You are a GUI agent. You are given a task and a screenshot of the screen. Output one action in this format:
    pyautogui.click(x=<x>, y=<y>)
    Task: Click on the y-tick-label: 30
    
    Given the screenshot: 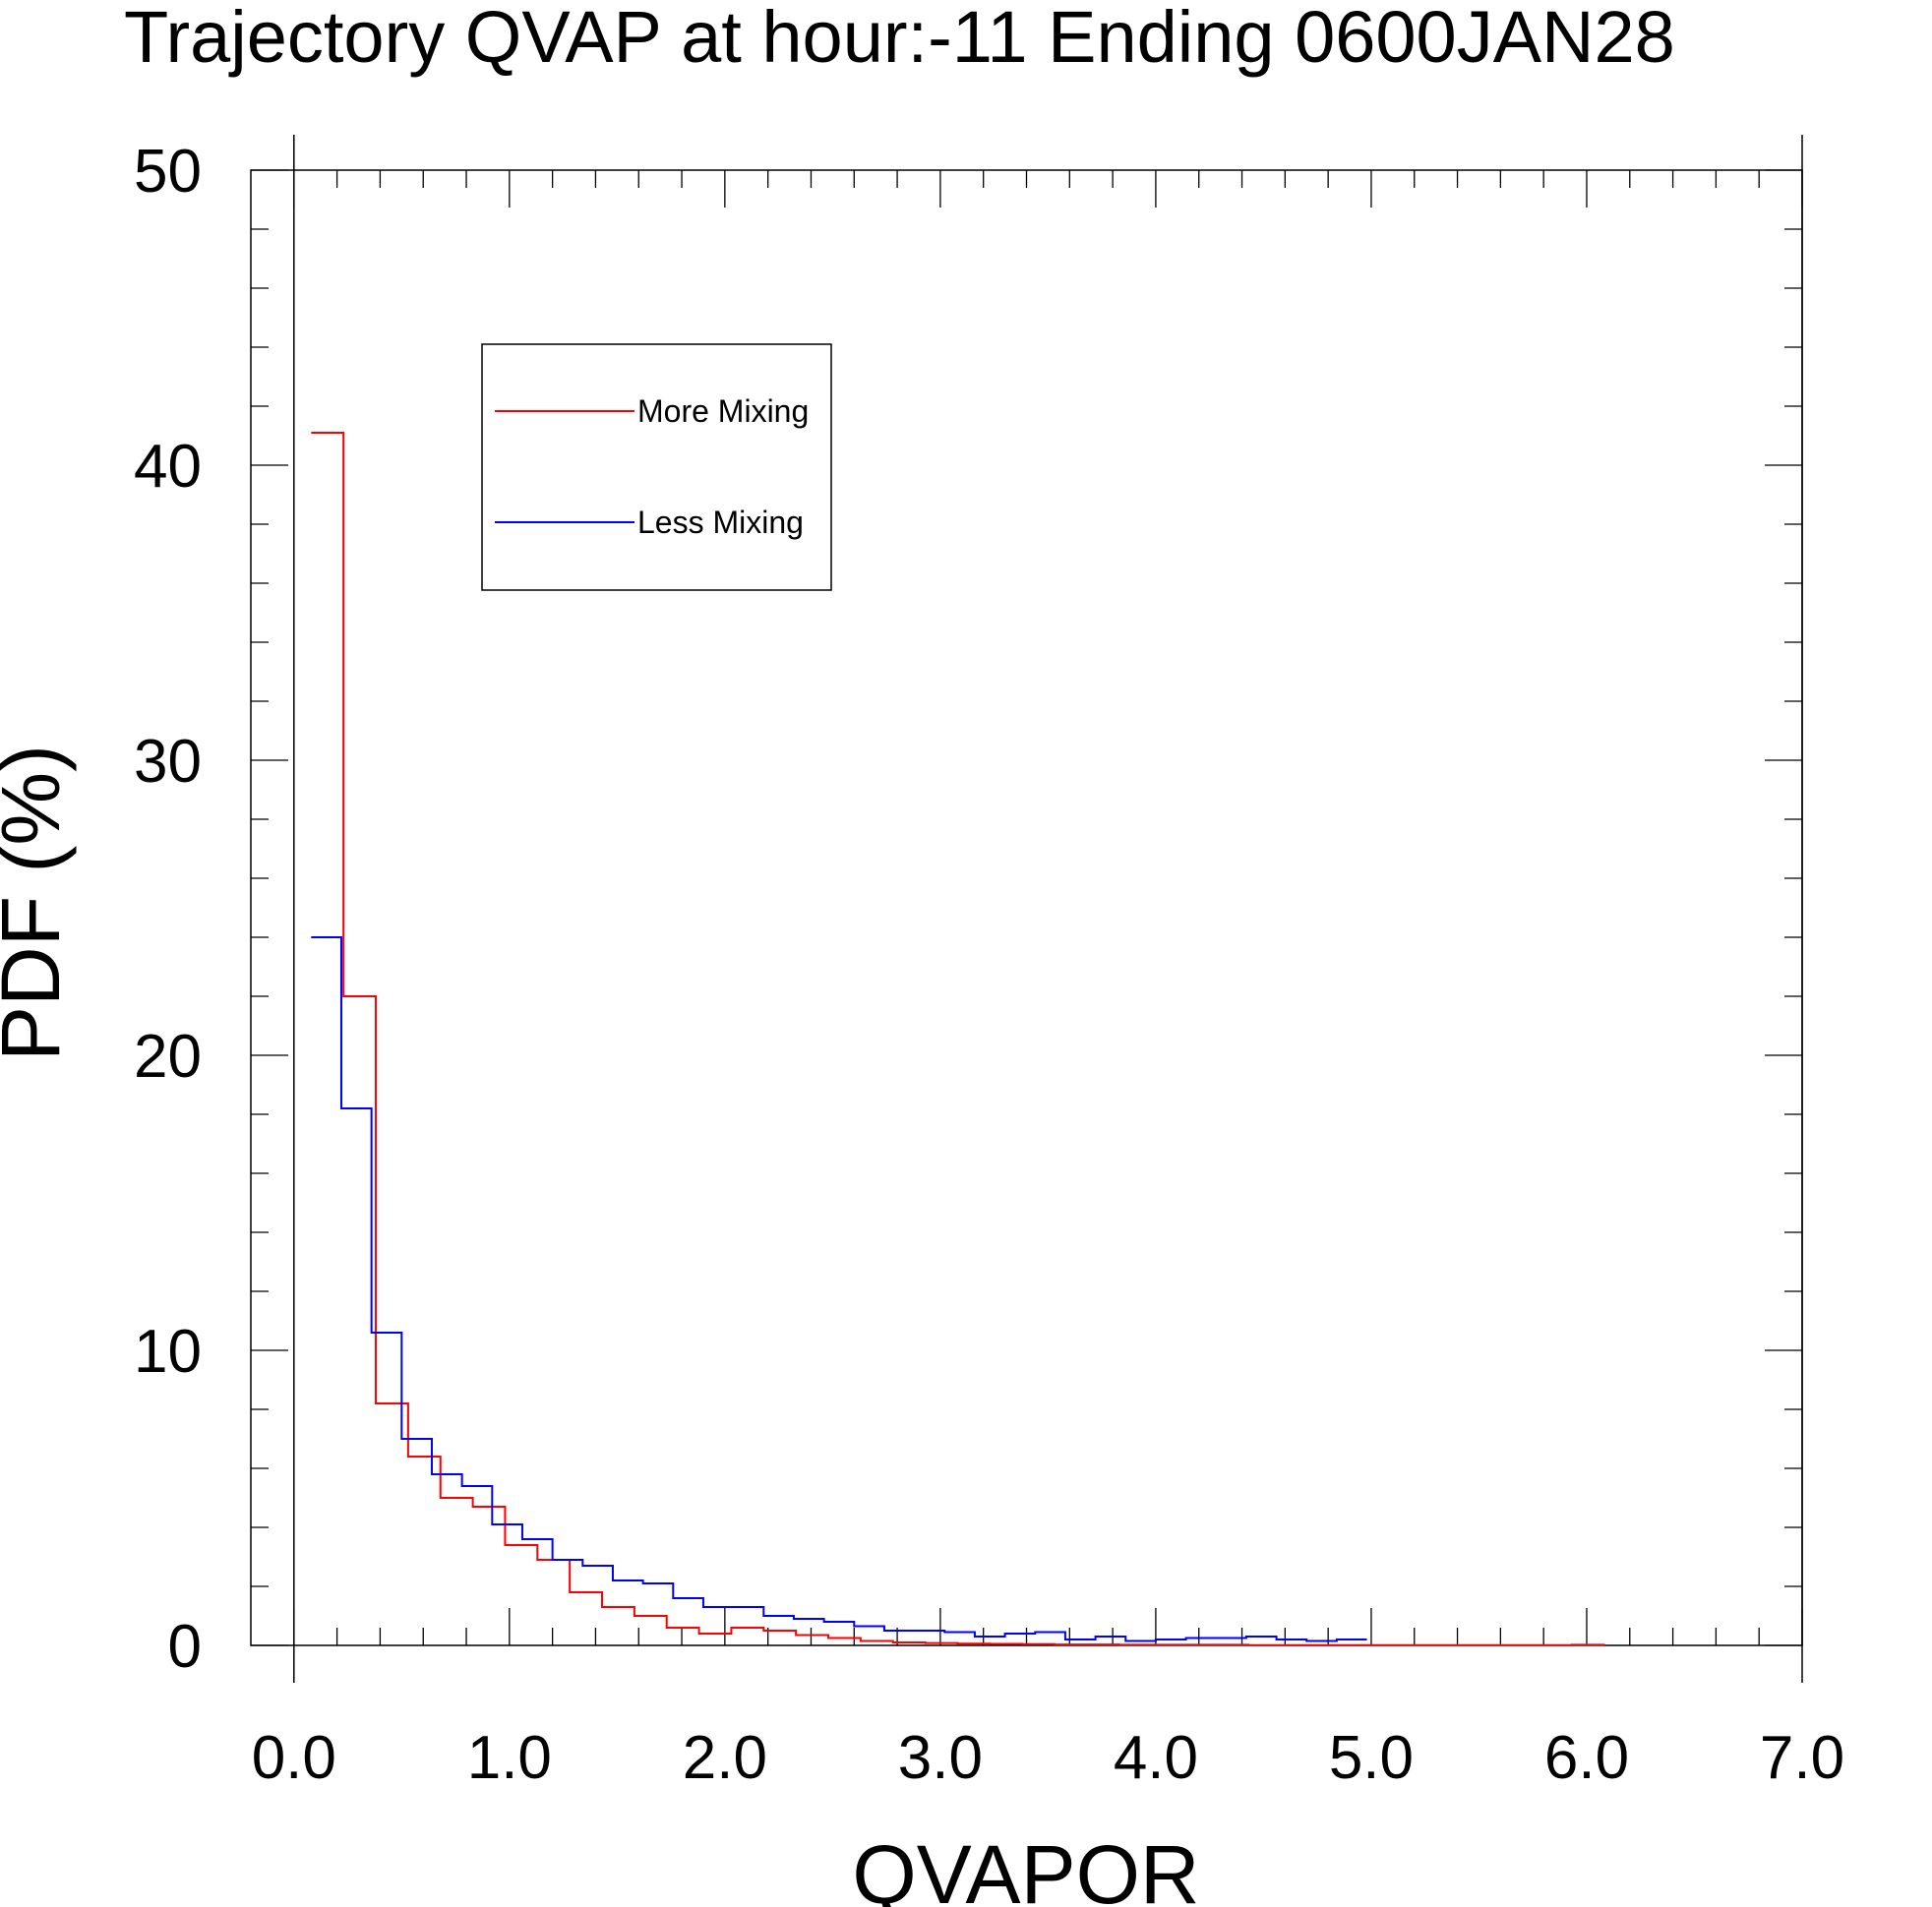 What is the action you would take?
    pyautogui.click(x=168, y=762)
    